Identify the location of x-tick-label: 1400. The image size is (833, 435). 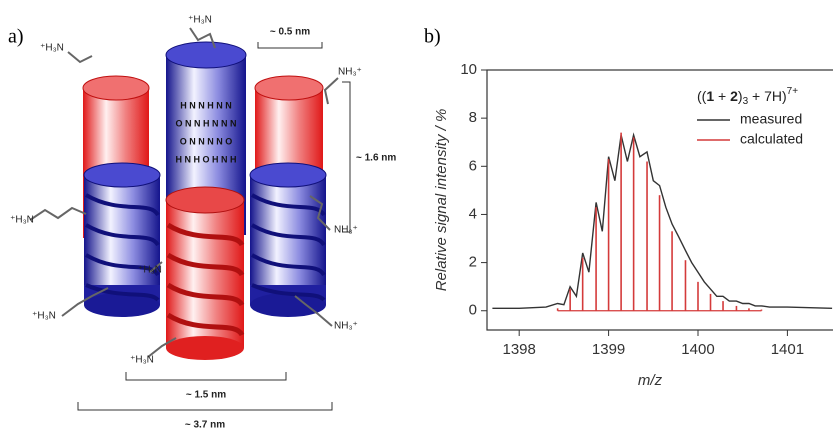
(697, 349).